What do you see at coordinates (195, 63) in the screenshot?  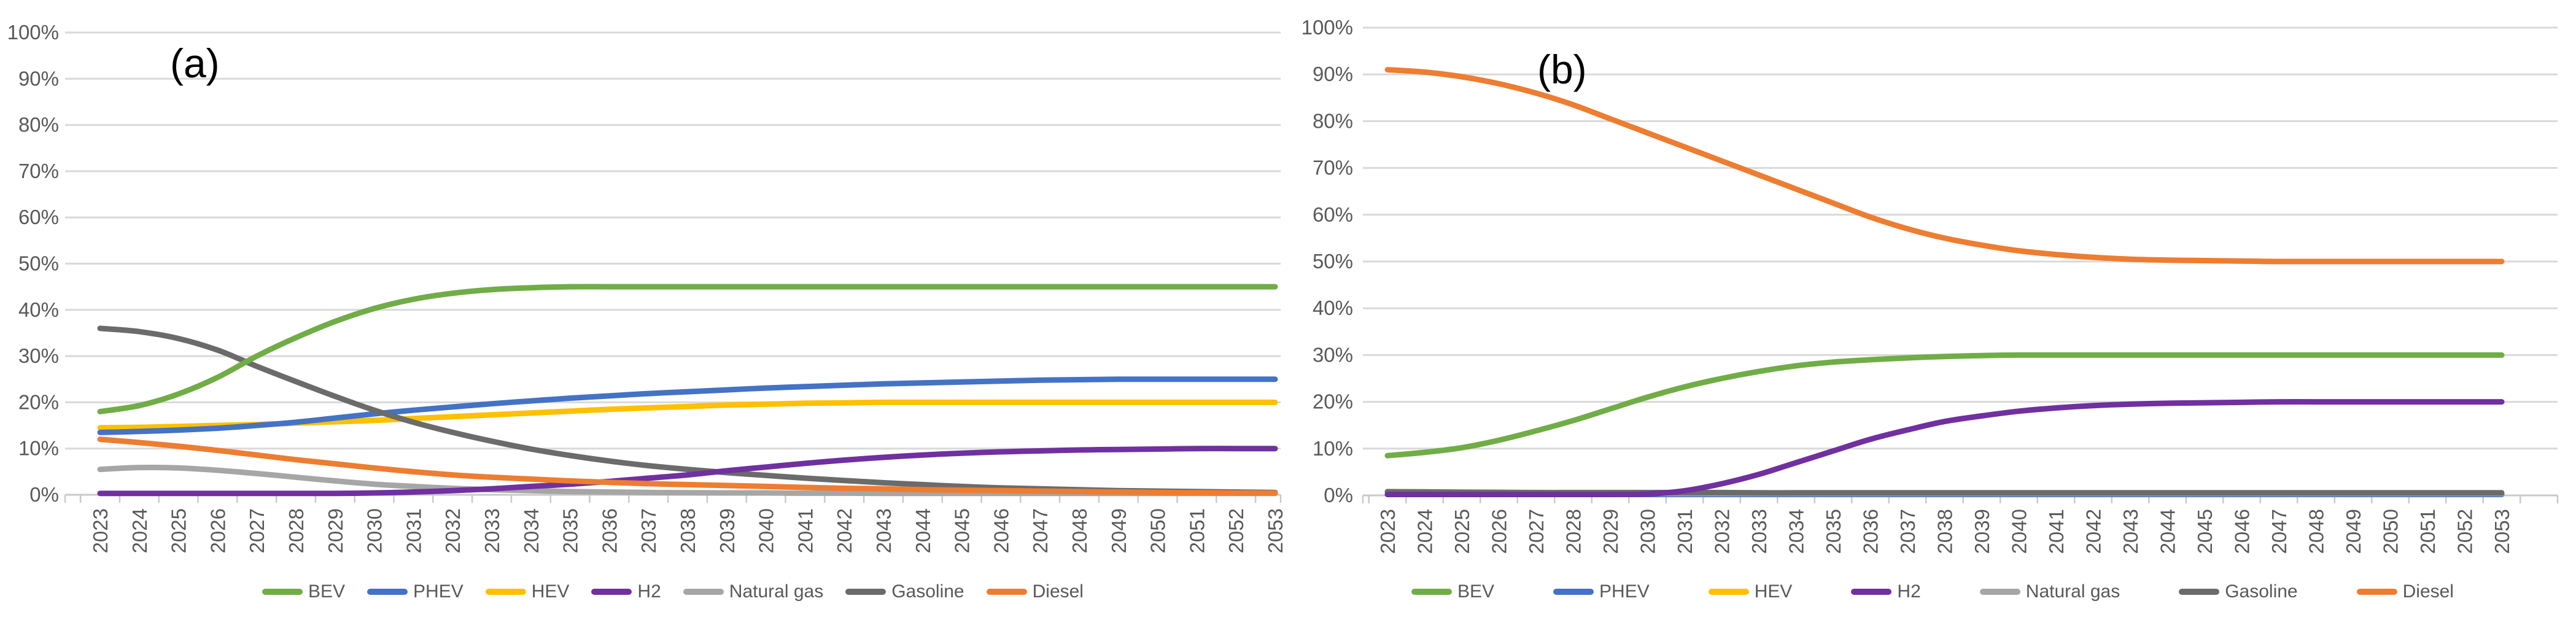 I see `chart-a-title: (a)` at bounding box center [195, 63].